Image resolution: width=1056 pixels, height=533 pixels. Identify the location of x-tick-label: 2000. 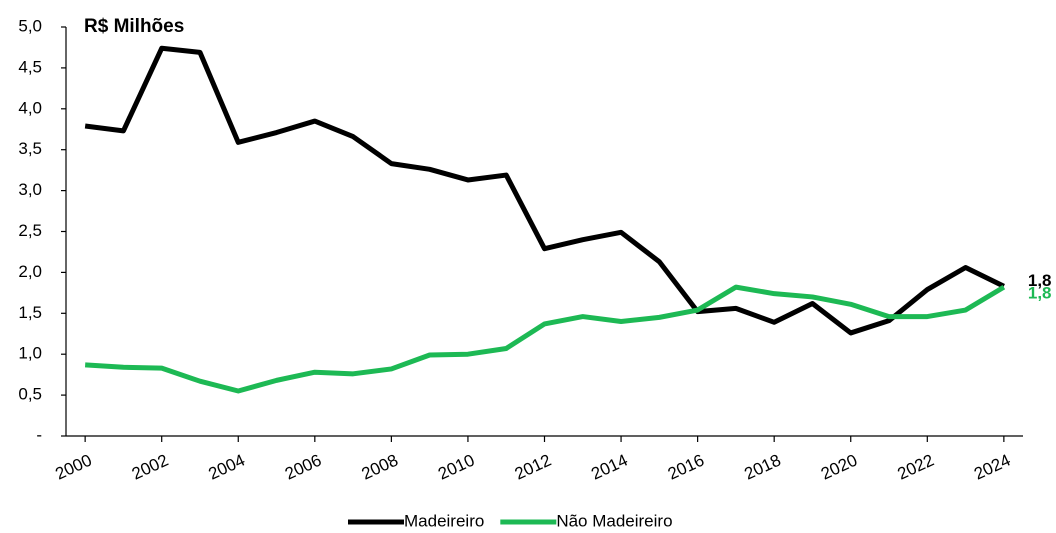
(73, 466).